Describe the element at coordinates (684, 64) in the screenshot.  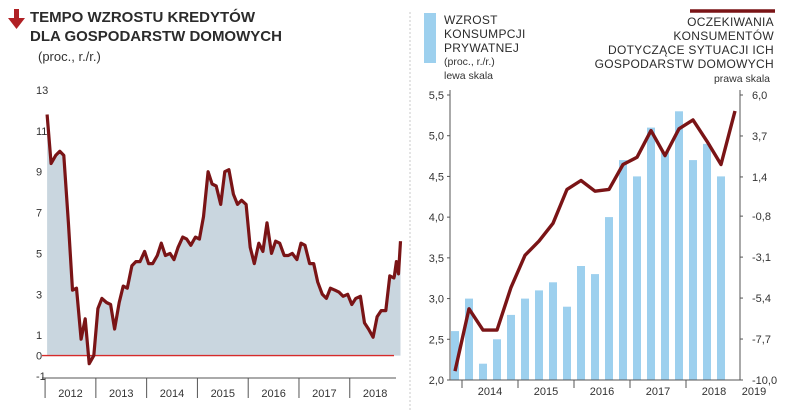
I see `legend-expectations-line-4: GOSPODARSTW DOMOWYCH` at that location.